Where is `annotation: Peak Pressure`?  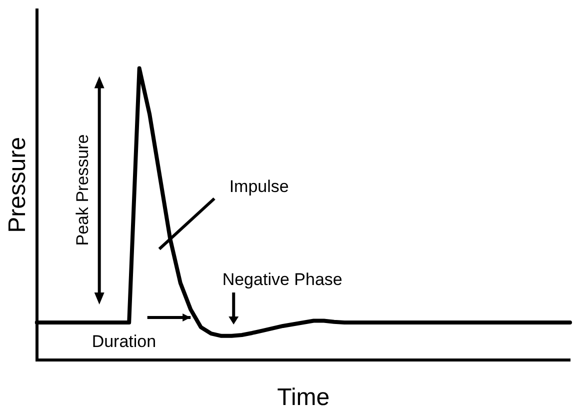 annotation: Peak Pressure is located at coordinates (83, 190).